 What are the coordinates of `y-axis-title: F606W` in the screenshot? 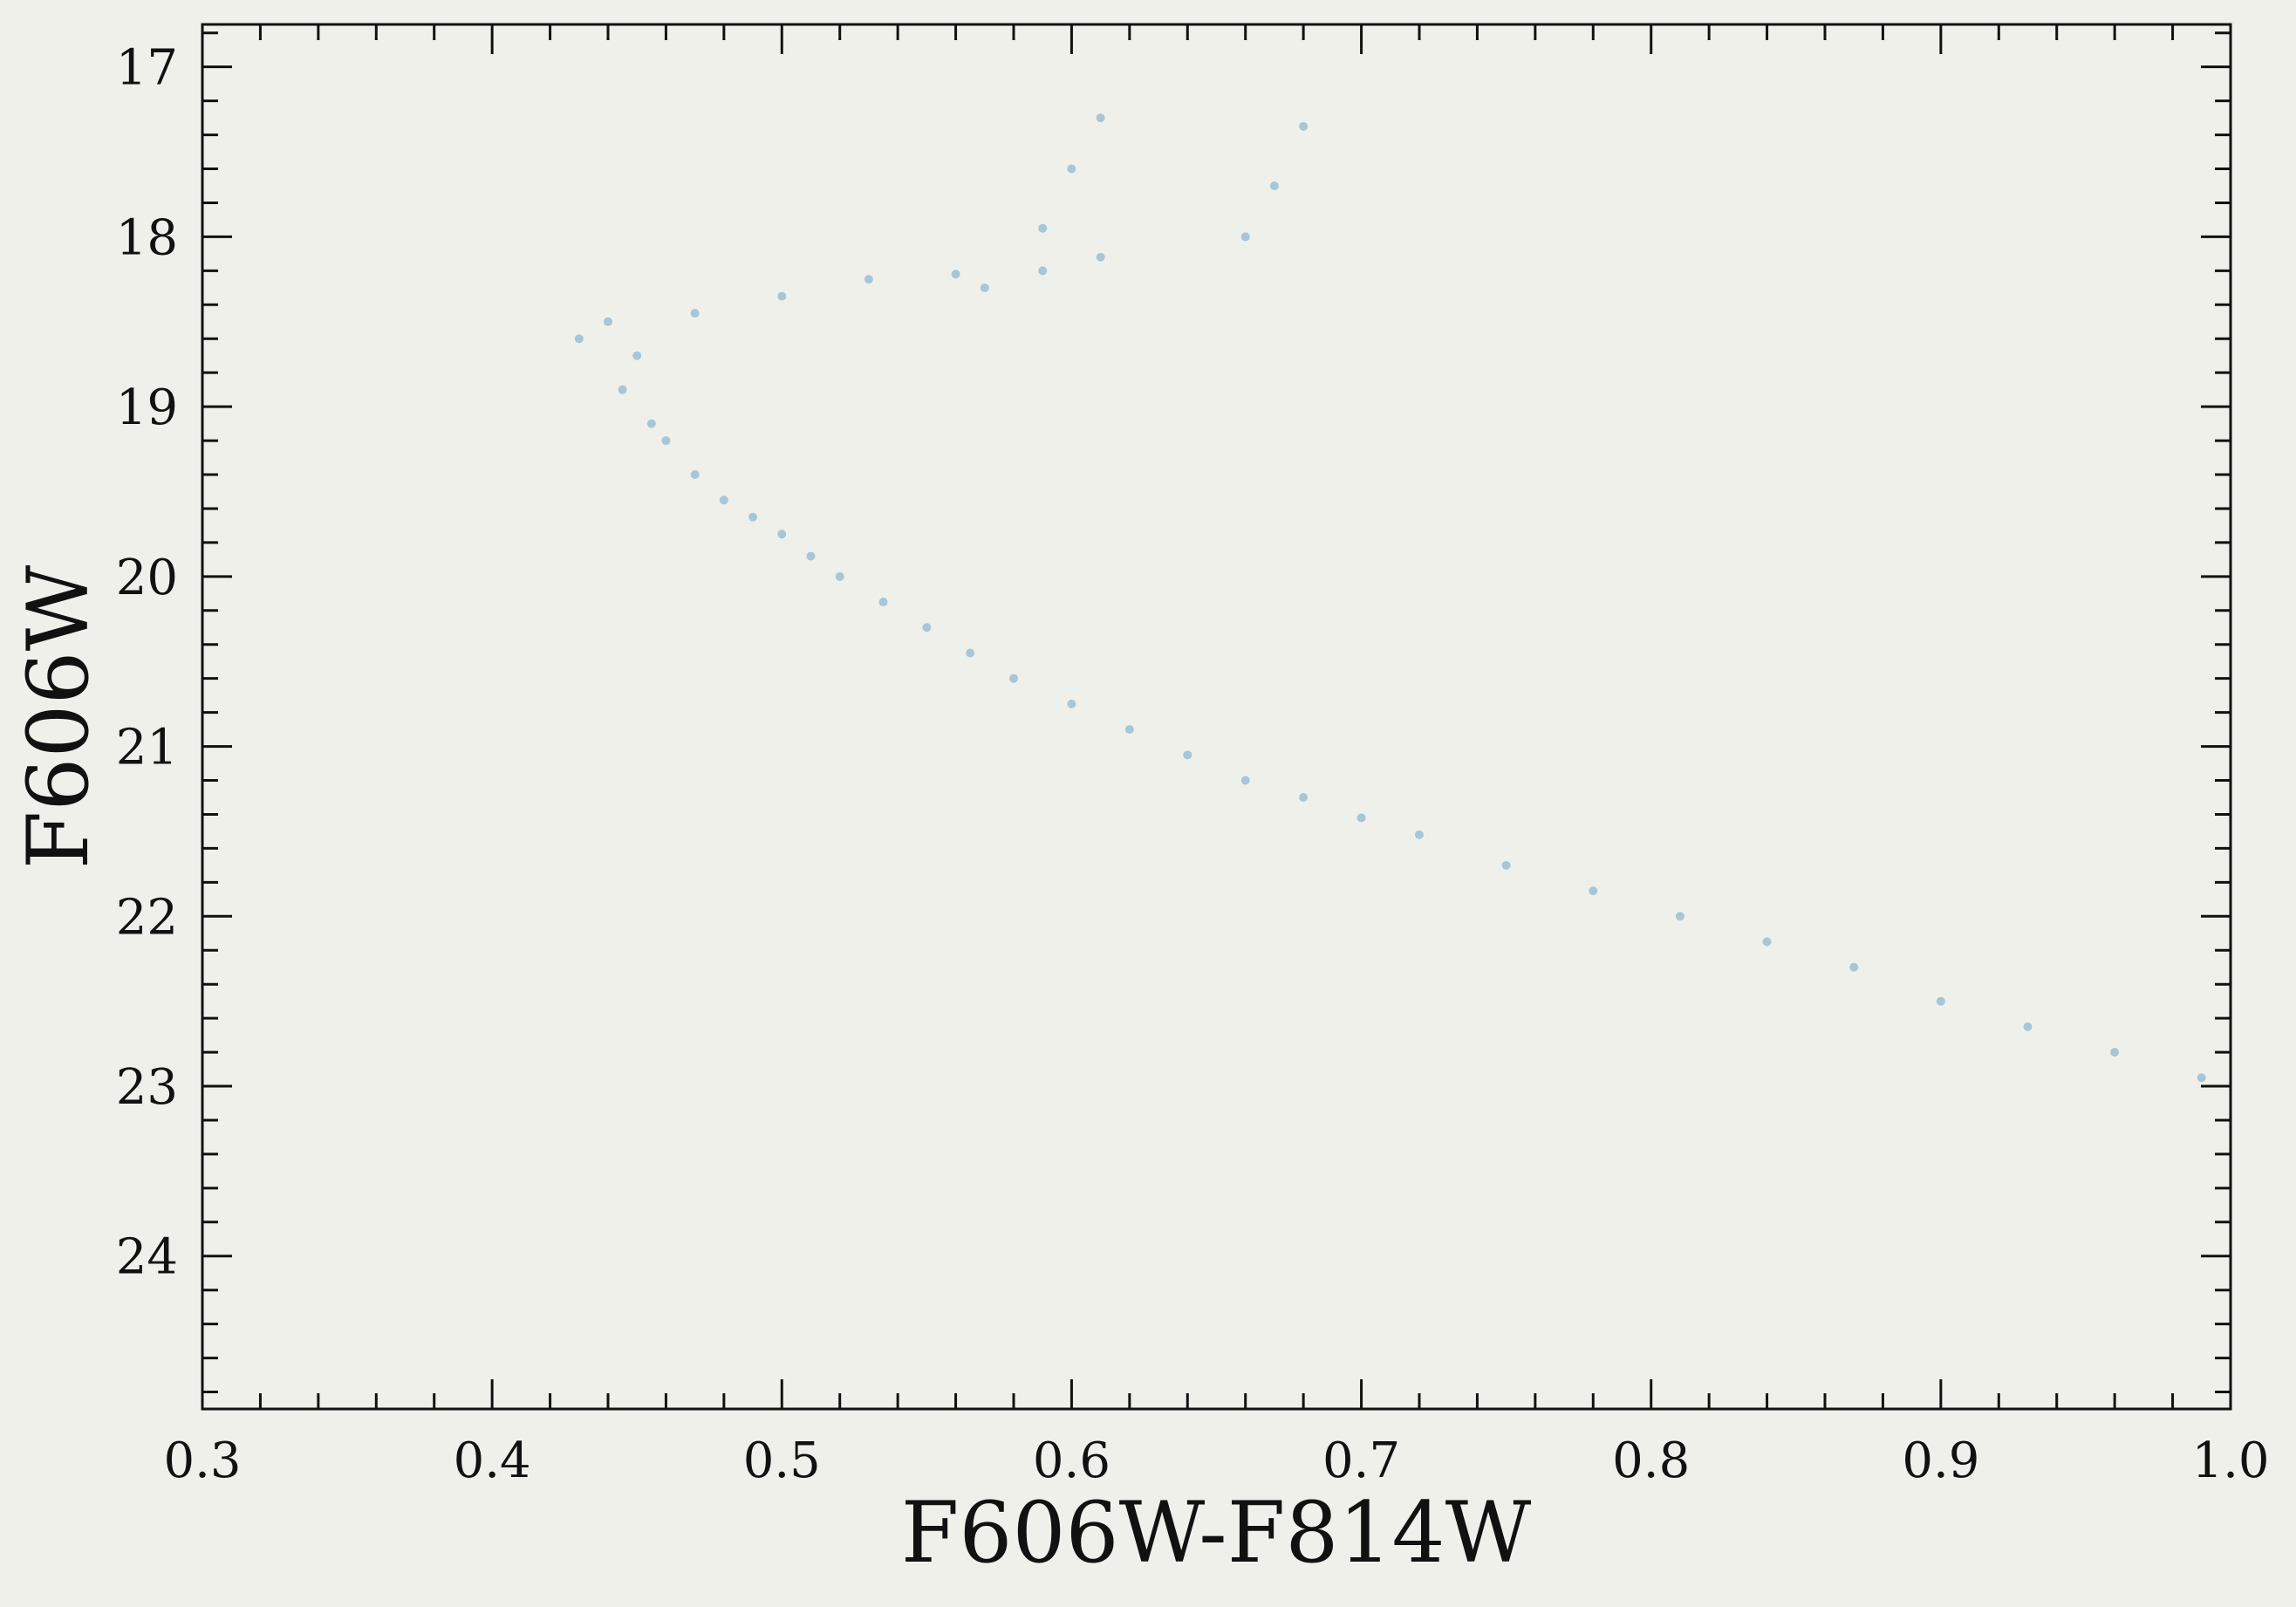 It's located at (59, 716).